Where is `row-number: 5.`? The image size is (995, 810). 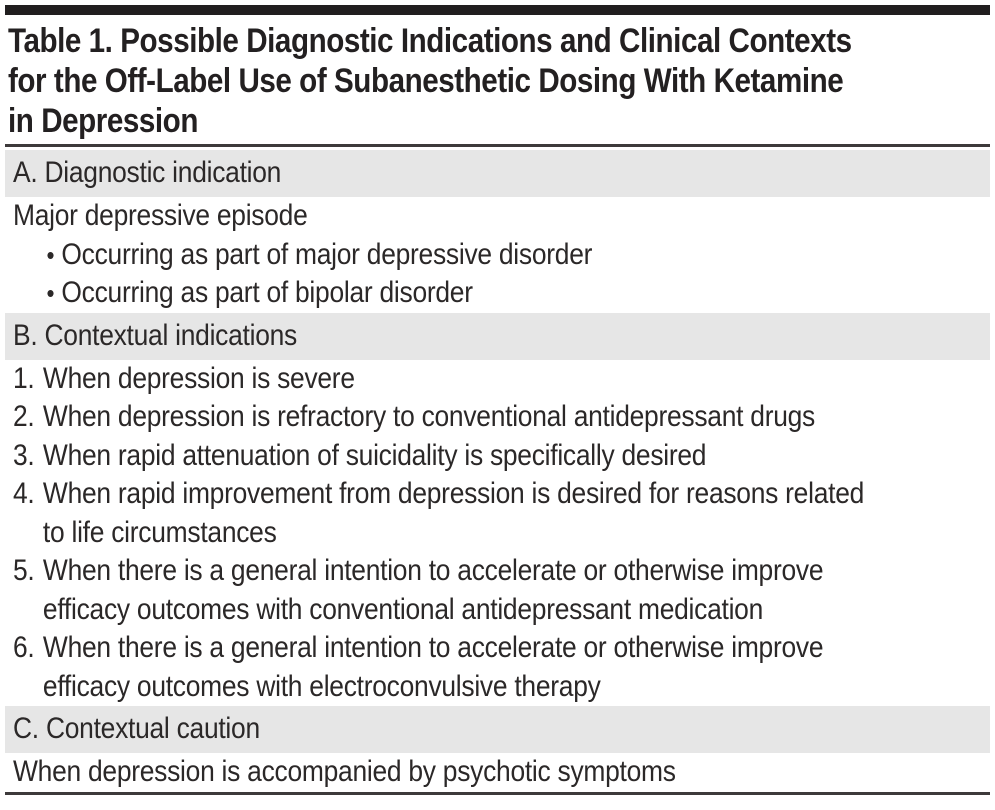
row-number: 5. is located at coordinates (24, 570).